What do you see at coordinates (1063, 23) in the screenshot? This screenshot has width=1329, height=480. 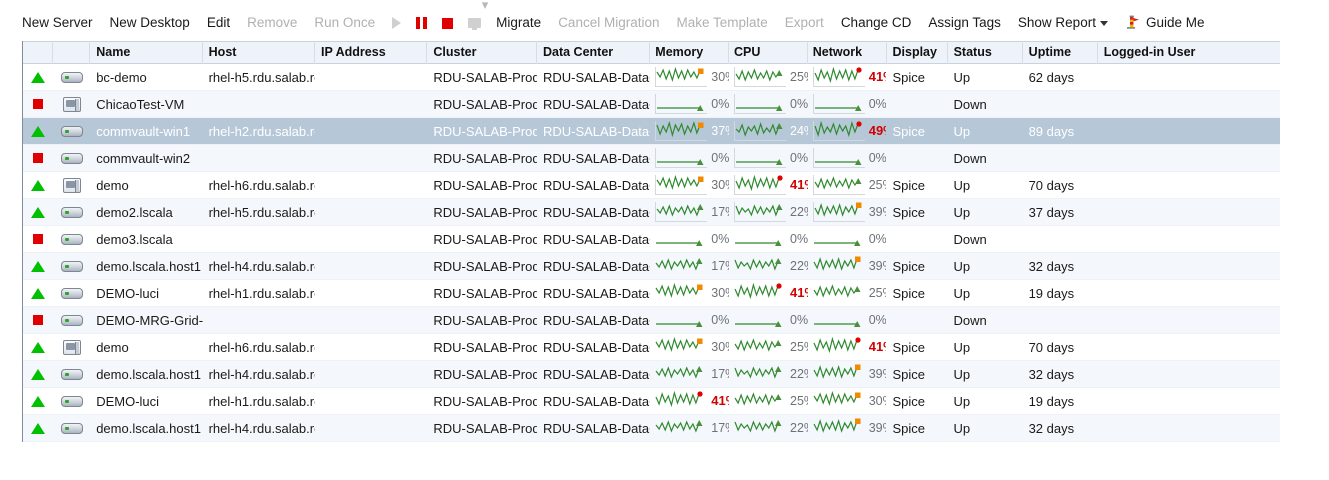 I see `show-report-dropdown: Show Report` at bounding box center [1063, 23].